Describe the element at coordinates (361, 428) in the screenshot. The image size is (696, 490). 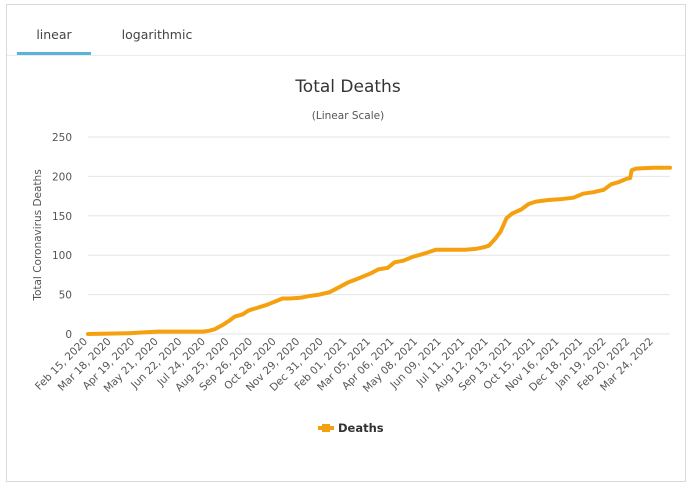
I see `legend-label-deaths: Deaths` at that location.